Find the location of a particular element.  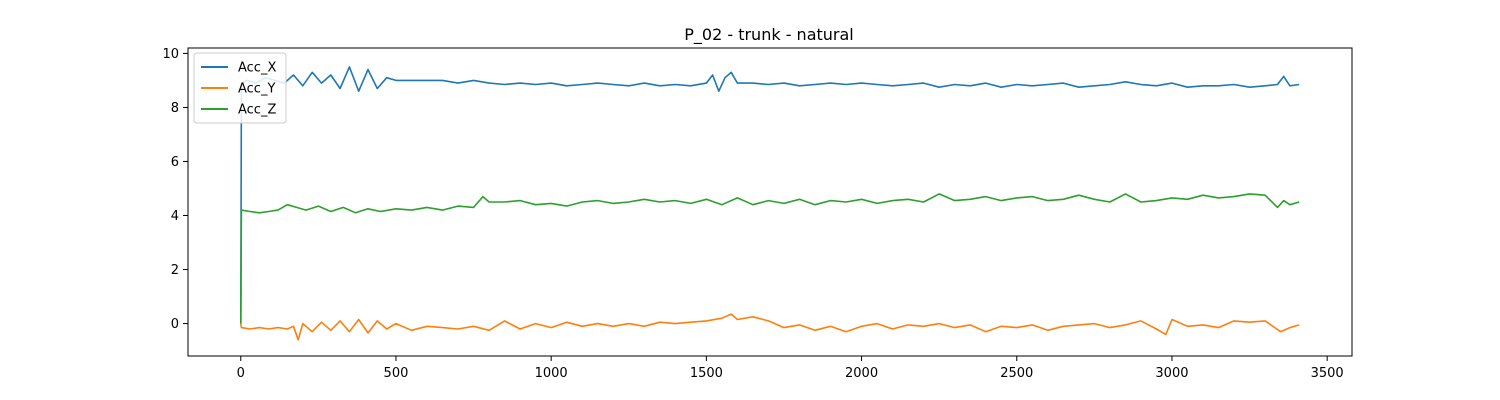

y-tick-label: 10 is located at coordinates (170, 54).